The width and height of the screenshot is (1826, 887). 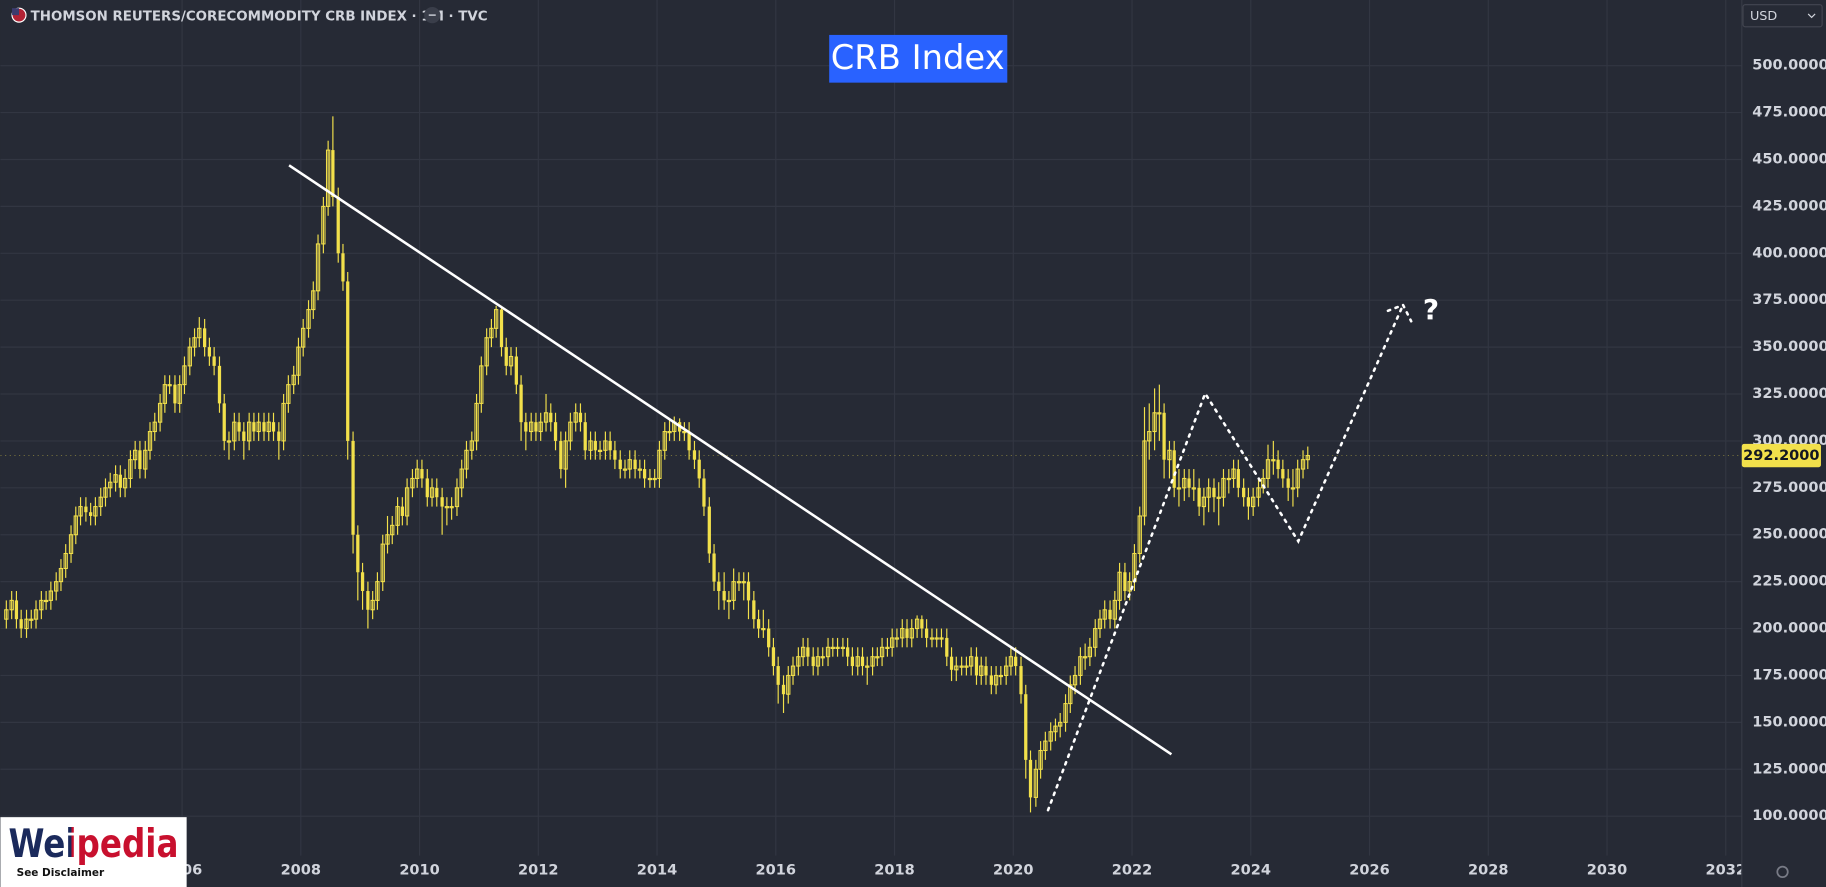 I want to click on y-tick-label: 175.0000, so click(x=1789, y=674).